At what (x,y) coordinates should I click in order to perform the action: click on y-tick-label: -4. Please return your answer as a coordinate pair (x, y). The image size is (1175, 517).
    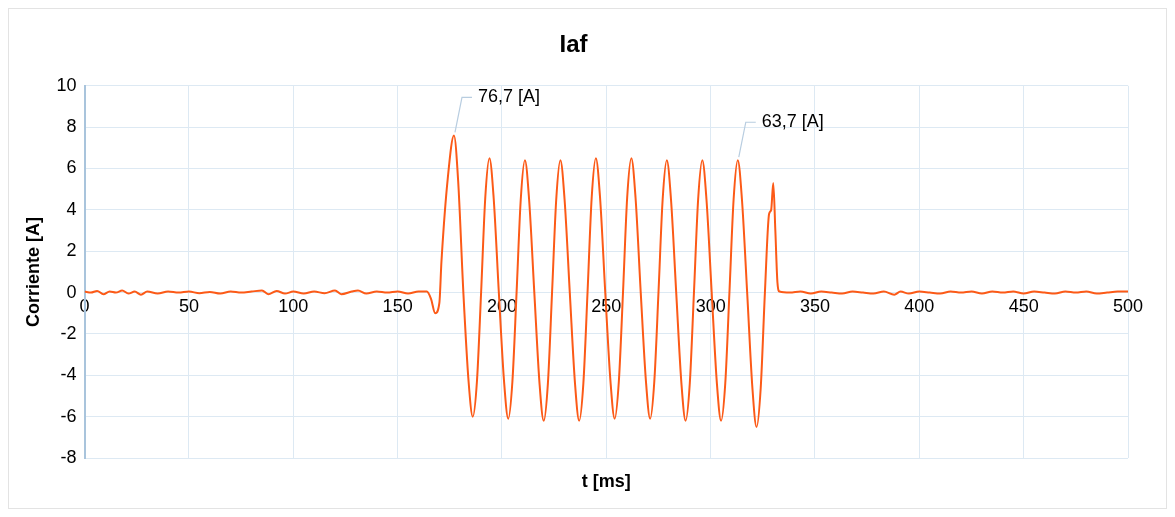
    Looking at the image, I should click on (68, 374).